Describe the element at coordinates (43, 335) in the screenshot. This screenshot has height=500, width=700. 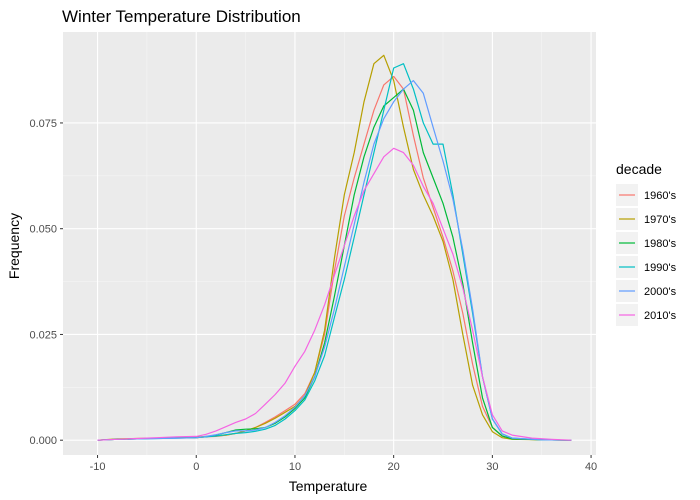
I see `y-tick-label: 0.025` at that location.